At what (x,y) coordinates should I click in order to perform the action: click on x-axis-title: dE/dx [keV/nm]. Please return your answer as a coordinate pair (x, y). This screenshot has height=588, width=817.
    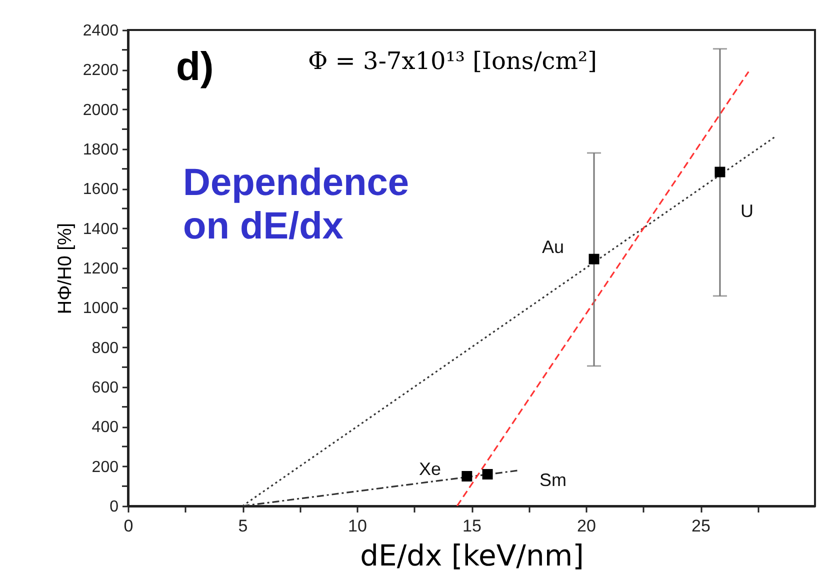
    Looking at the image, I should click on (472, 555).